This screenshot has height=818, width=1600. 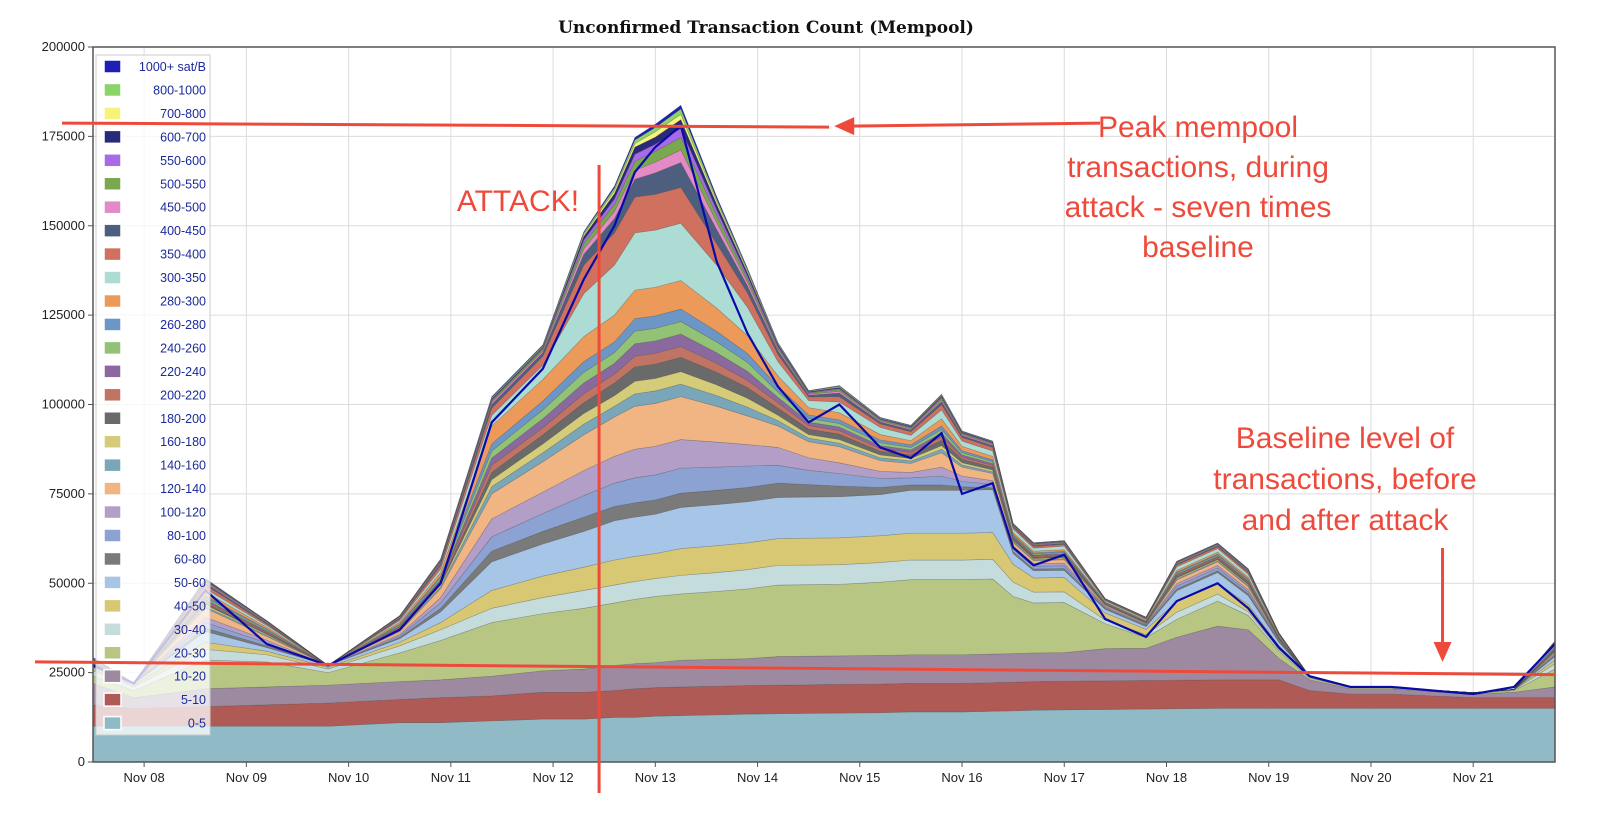 What do you see at coordinates (844, 126) in the screenshot?
I see `peak-arrow-head` at bounding box center [844, 126].